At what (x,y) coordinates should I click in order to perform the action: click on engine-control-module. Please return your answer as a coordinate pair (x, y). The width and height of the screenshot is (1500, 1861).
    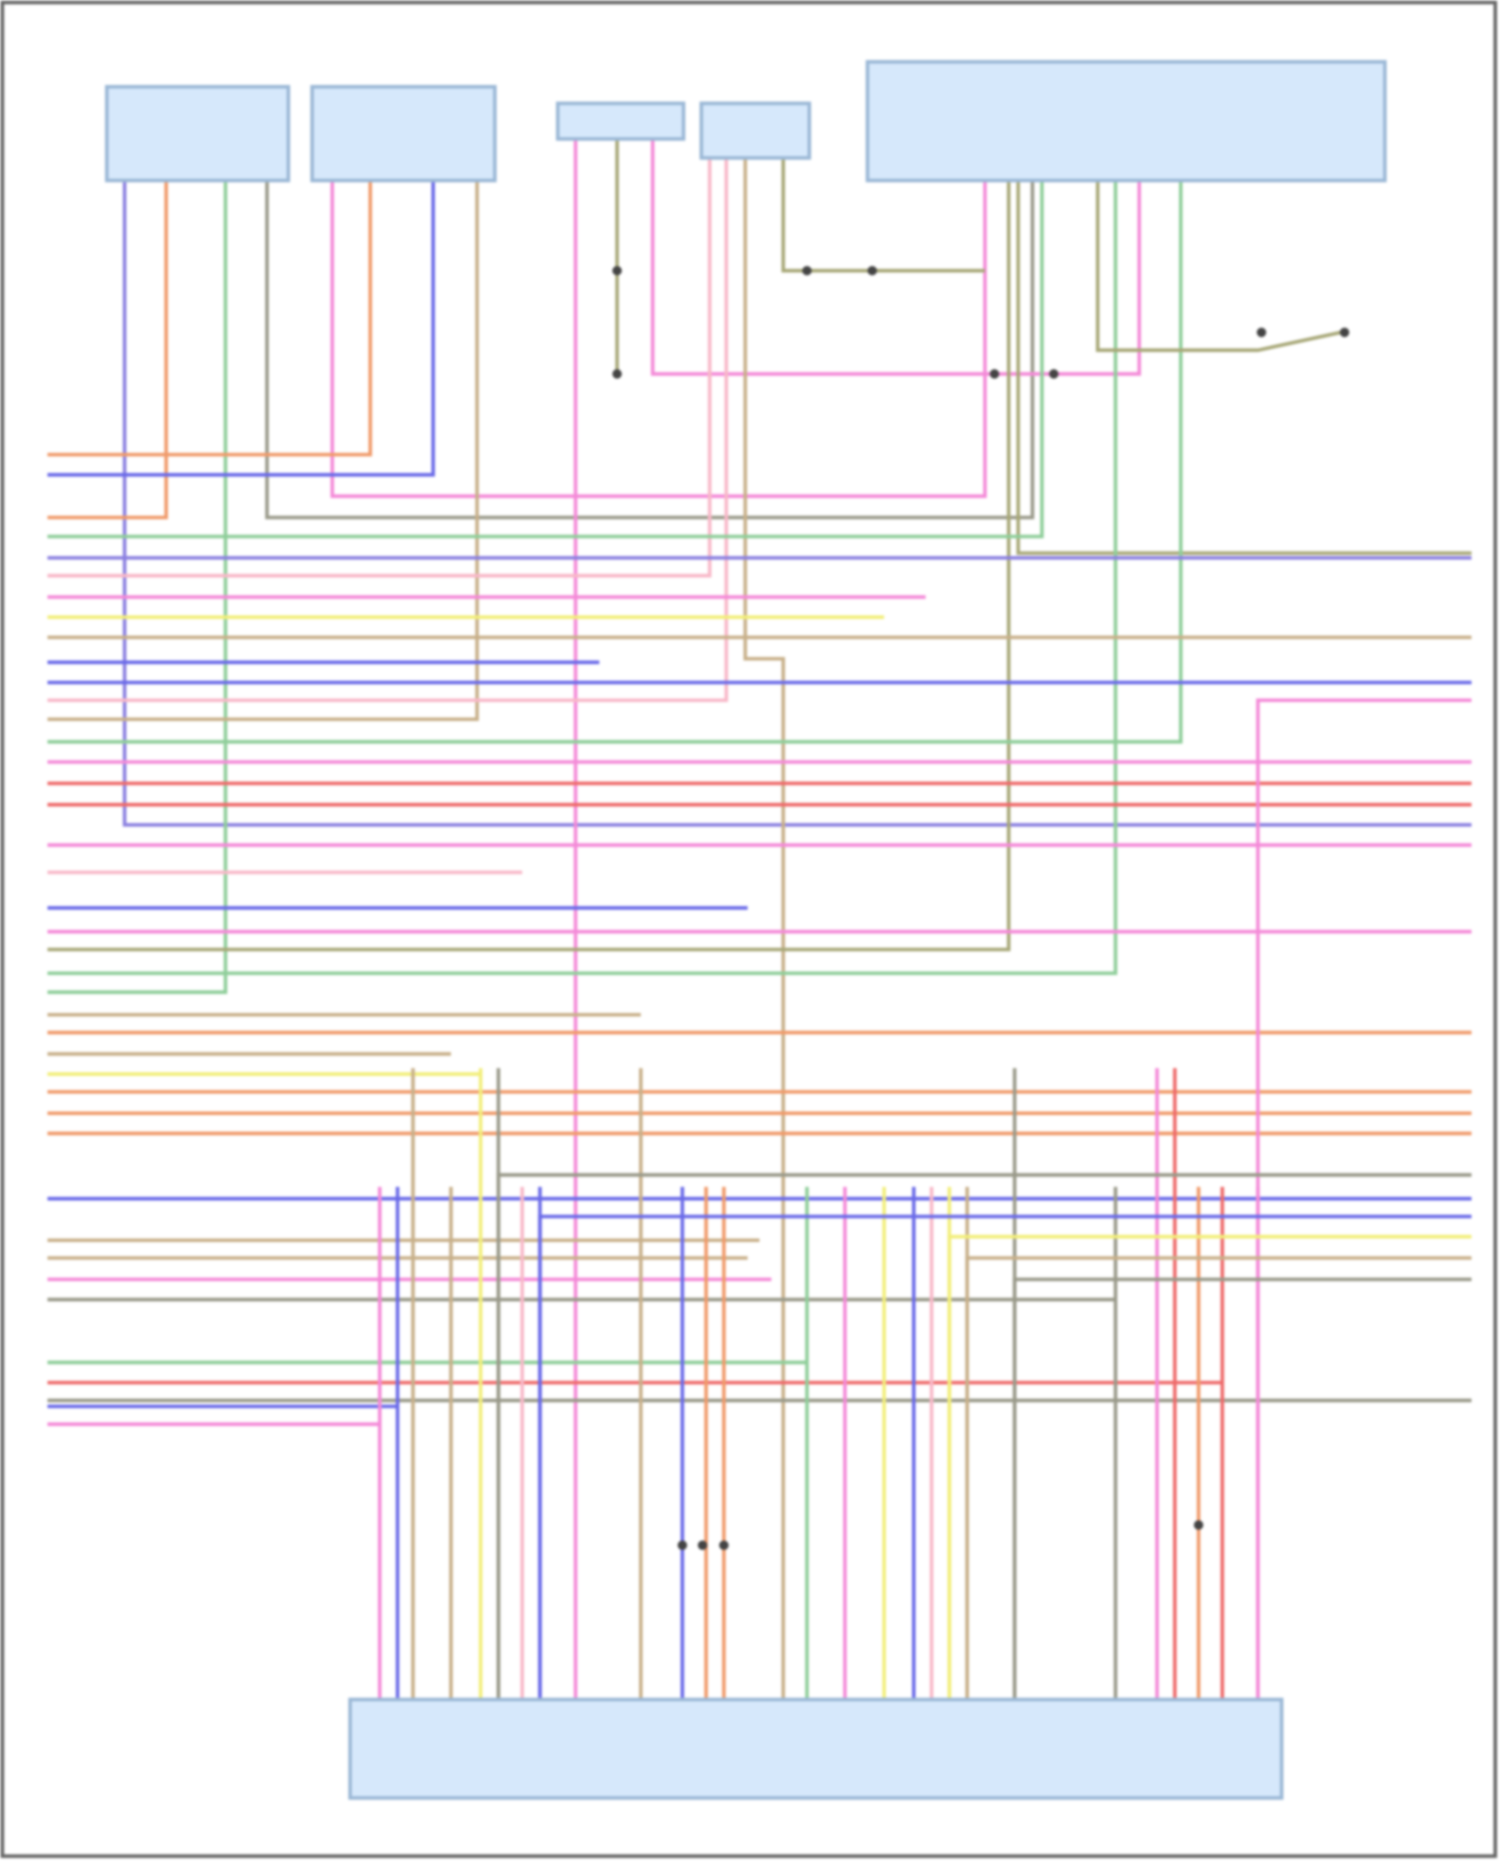
    Looking at the image, I should click on (1126, 121).